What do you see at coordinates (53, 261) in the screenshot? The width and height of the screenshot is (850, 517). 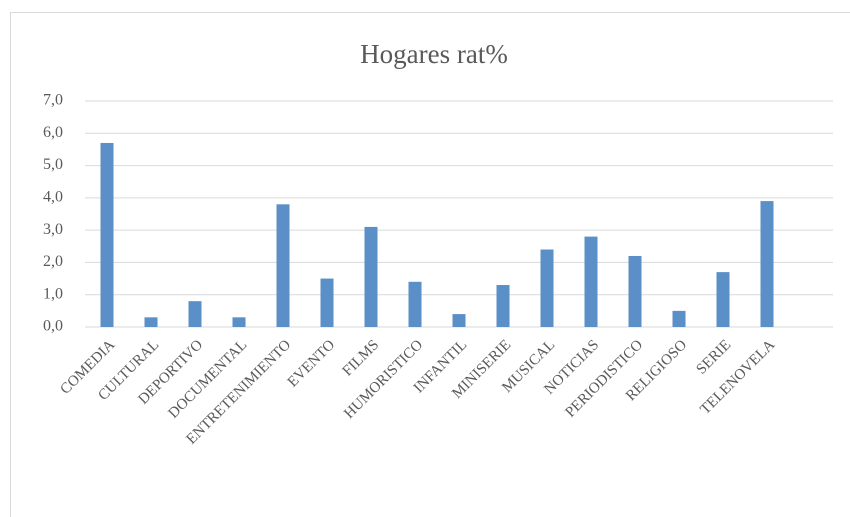 I see `y-tick-label: 2,0` at bounding box center [53, 261].